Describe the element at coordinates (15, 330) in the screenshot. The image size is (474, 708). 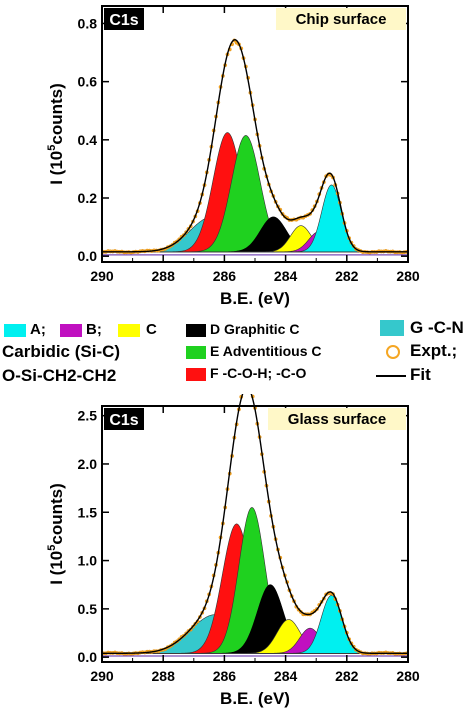
I see `legend-swatch-a` at that location.